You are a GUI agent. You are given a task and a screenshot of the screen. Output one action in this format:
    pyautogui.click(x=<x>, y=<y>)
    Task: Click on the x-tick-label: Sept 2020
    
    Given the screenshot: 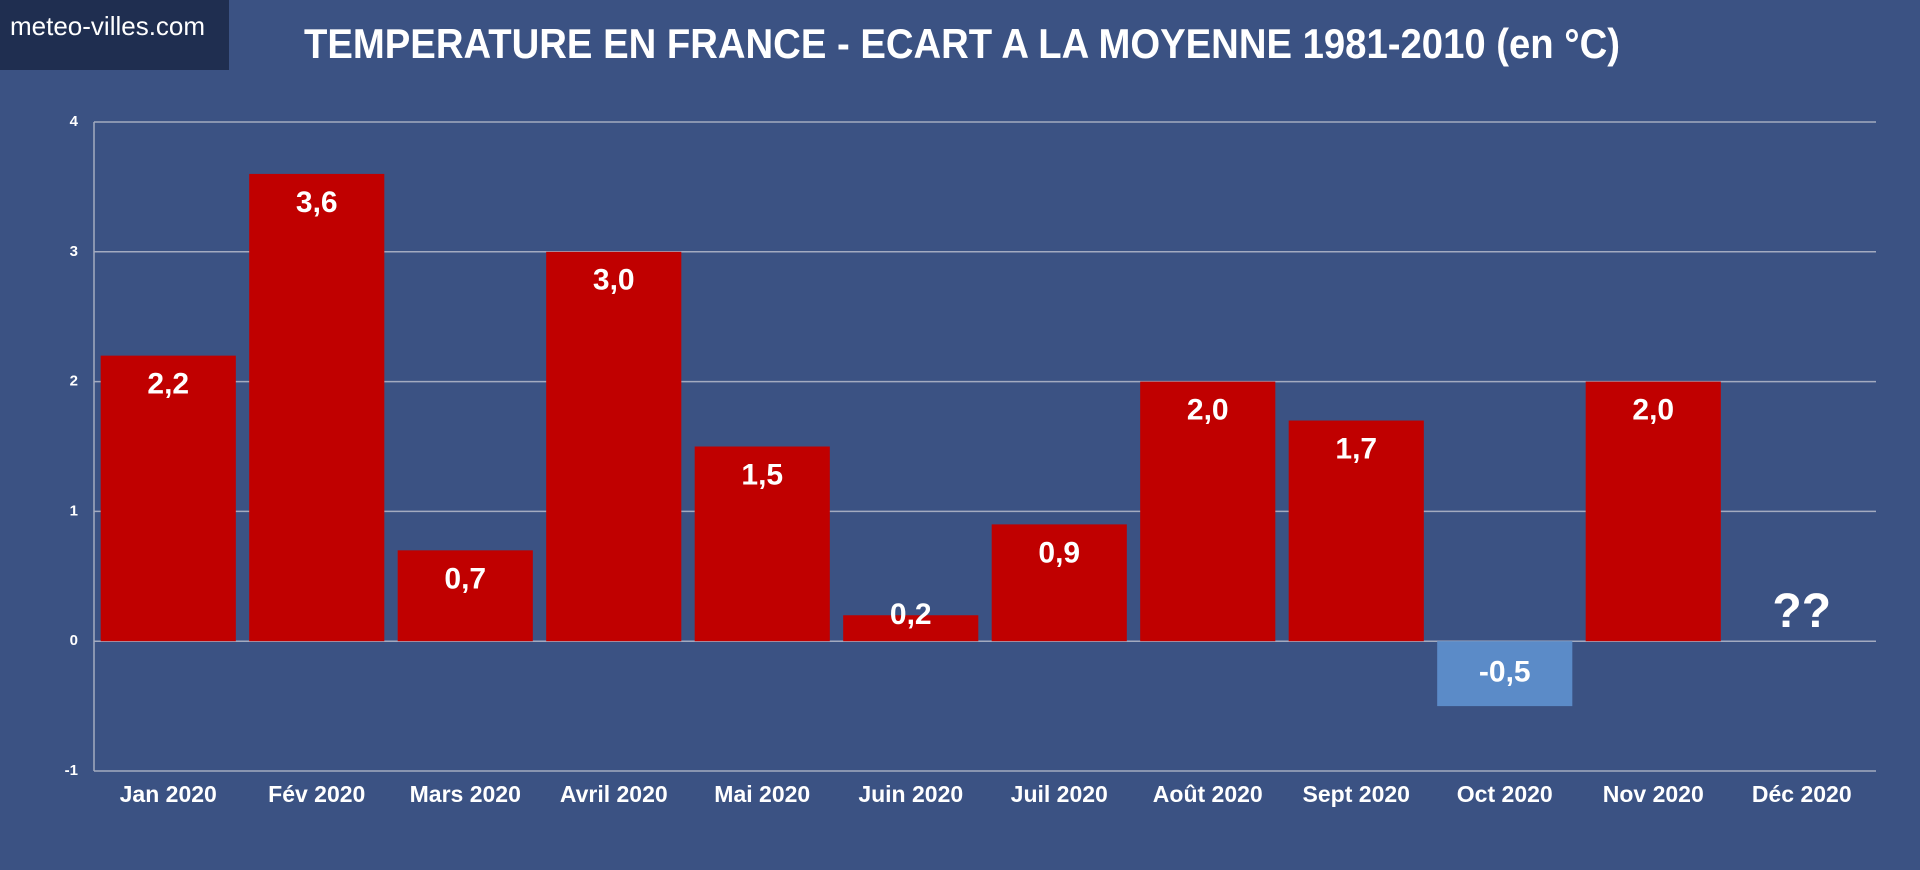 What is the action you would take?
    pyautogui.click(x=1356, y=794)
    